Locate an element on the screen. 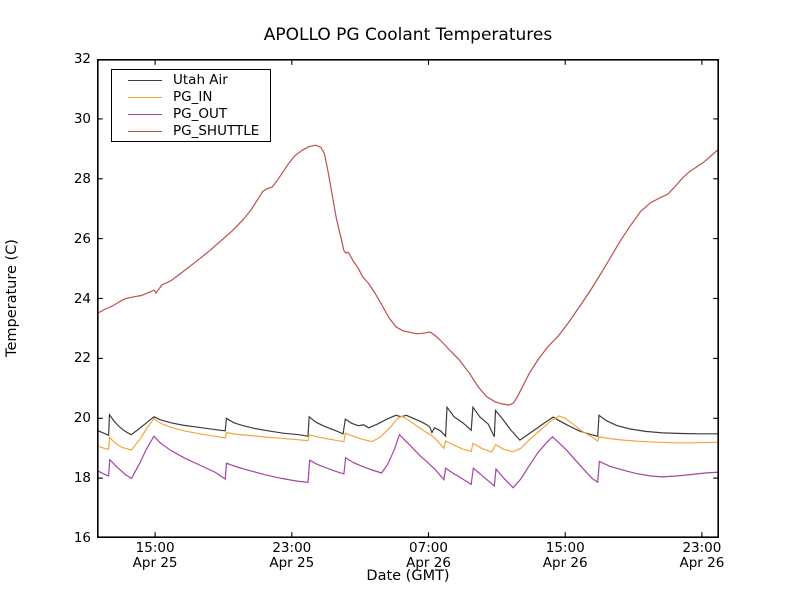  legend: Utah Air PG_IN PG_OUT PG_SHUTTLE is located at coordinates (191, 105).